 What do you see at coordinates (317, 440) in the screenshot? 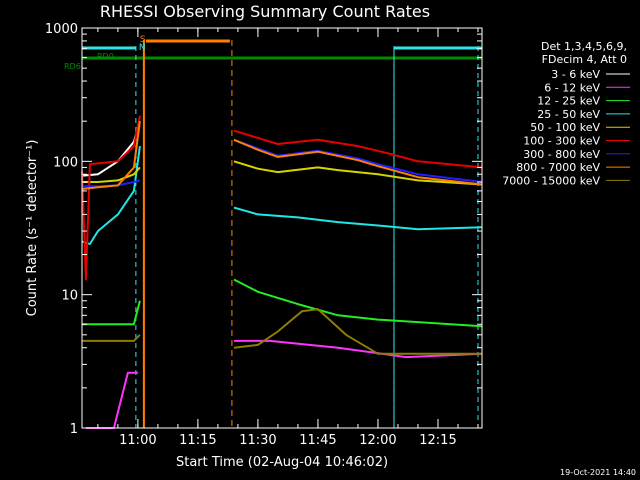
I see `x-tick-label-3: 11:45` at bounding box center [317, 440].